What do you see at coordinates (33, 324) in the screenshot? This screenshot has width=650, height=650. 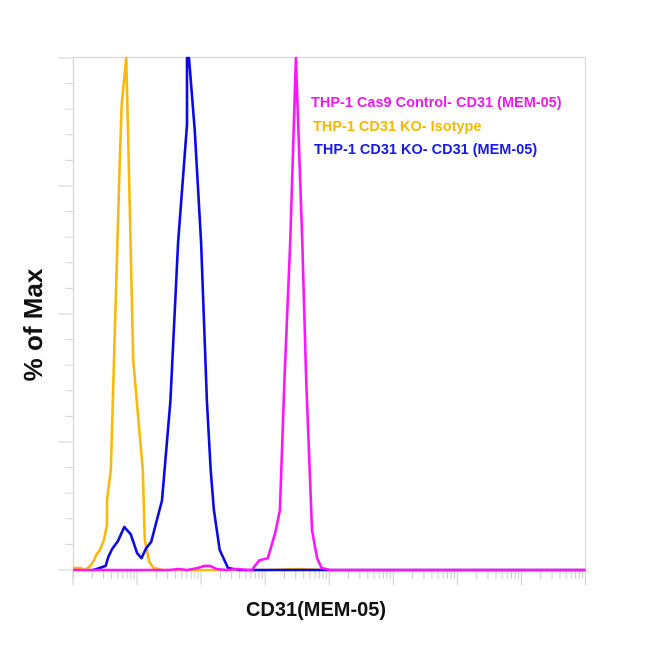 I see `y-axis-title: % of Max` at bounding box center [33, 324].